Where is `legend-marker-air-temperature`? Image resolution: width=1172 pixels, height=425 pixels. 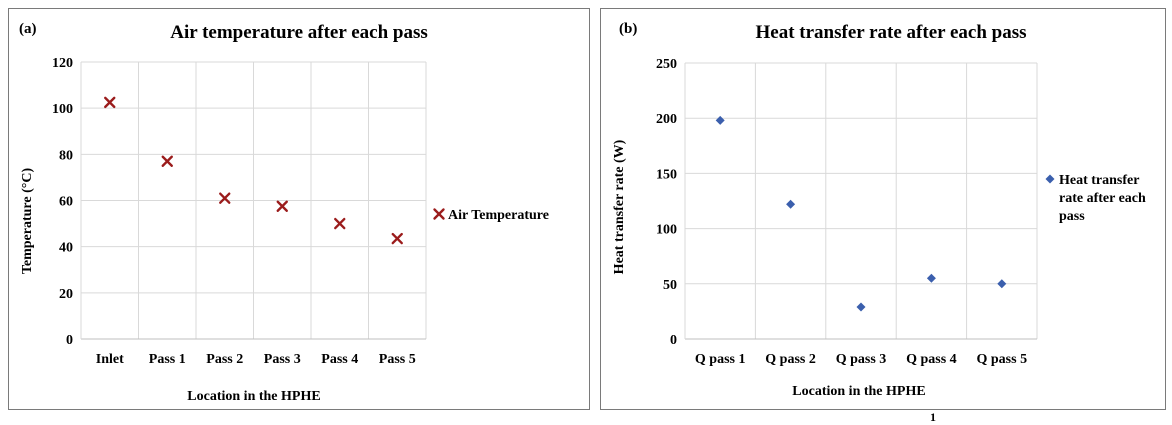 legend-marker-air-temperature is located at coordinates (439, 214).